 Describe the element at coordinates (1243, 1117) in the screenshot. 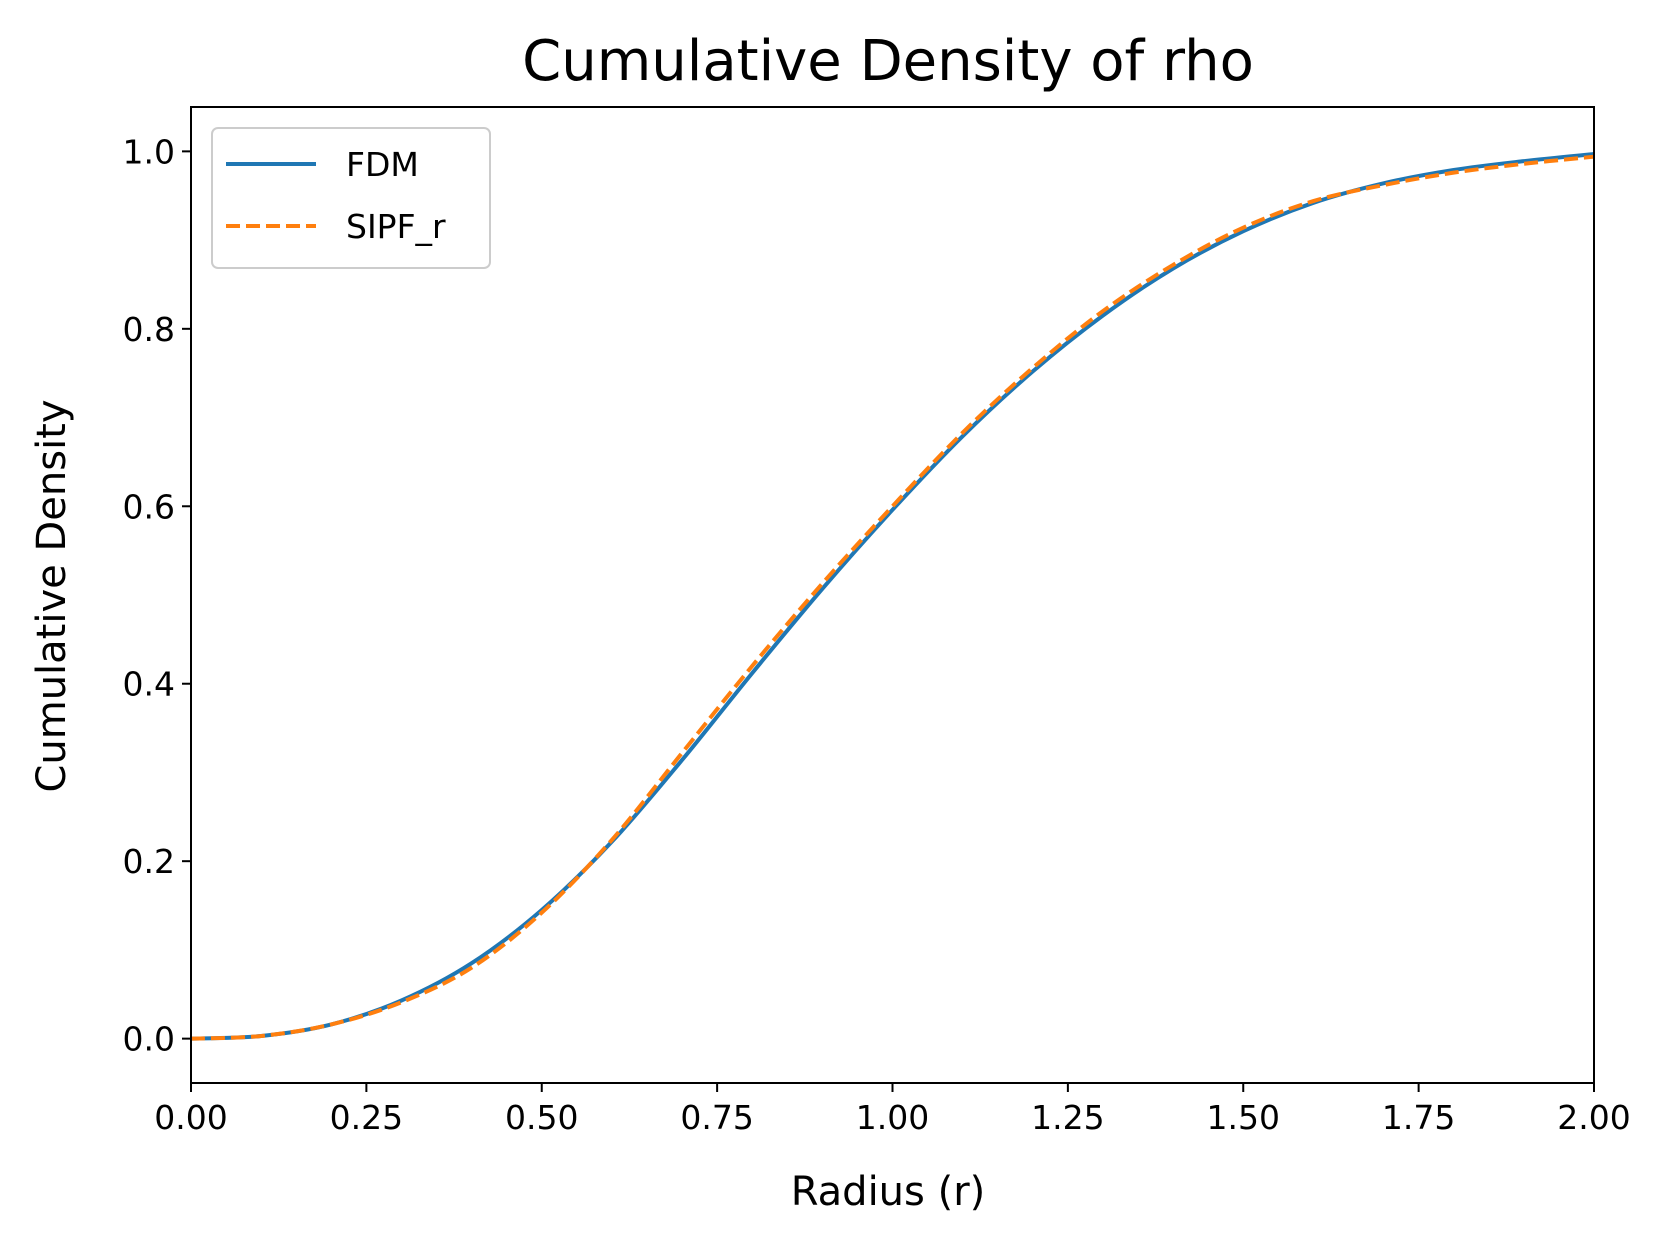

I see `x-tick-label: 1.50` at that location.